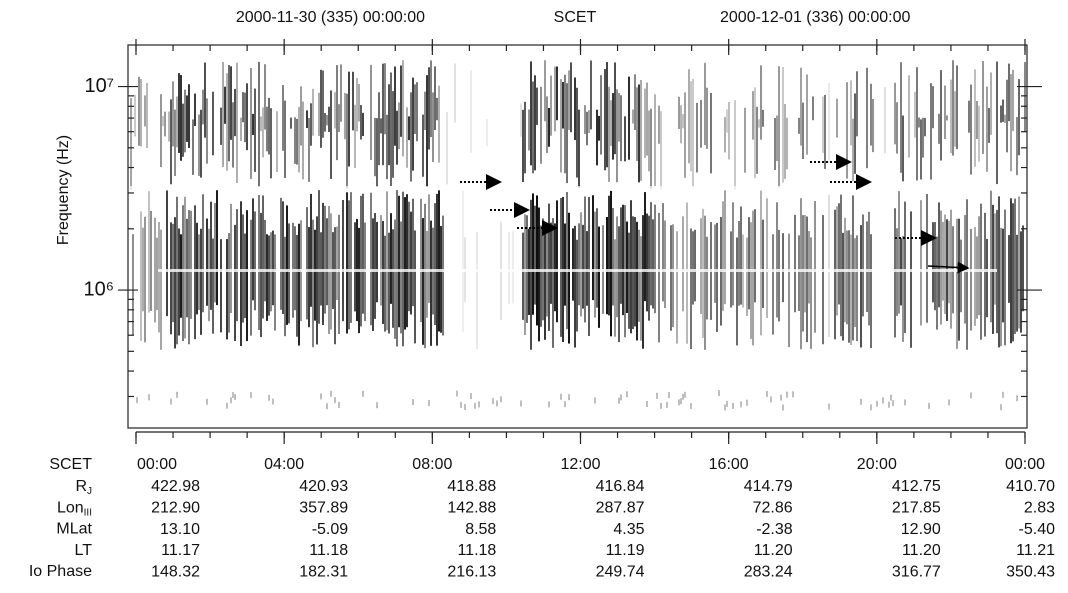 The height and width of the screenshot is (593, 1068). Describe the element at coordinates (60, 571) in the screenshot. I see `row-label-text: Io Phase` at that location.